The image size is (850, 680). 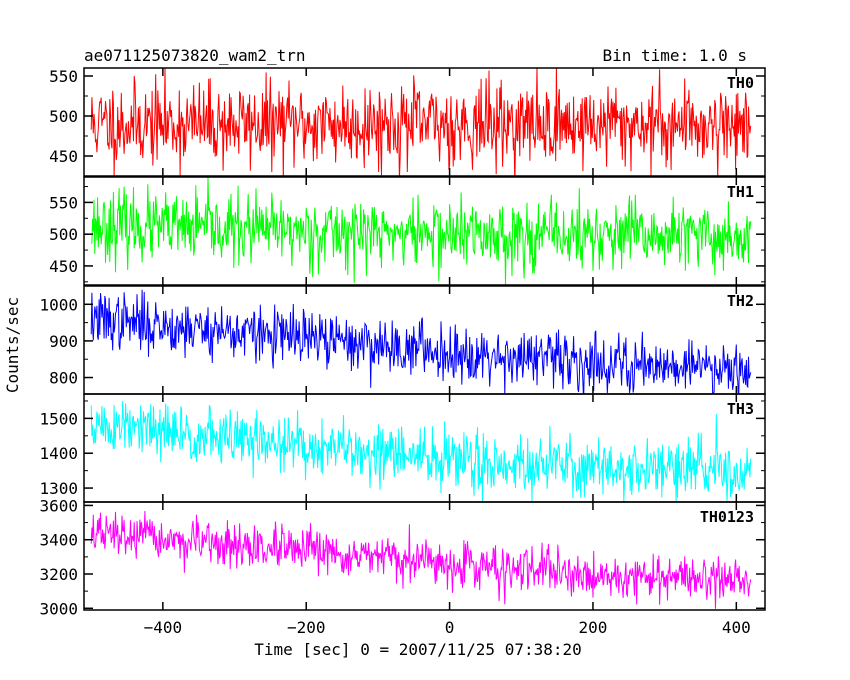 I want to click on y-tick-label: 800, so click(x=63, y=378).